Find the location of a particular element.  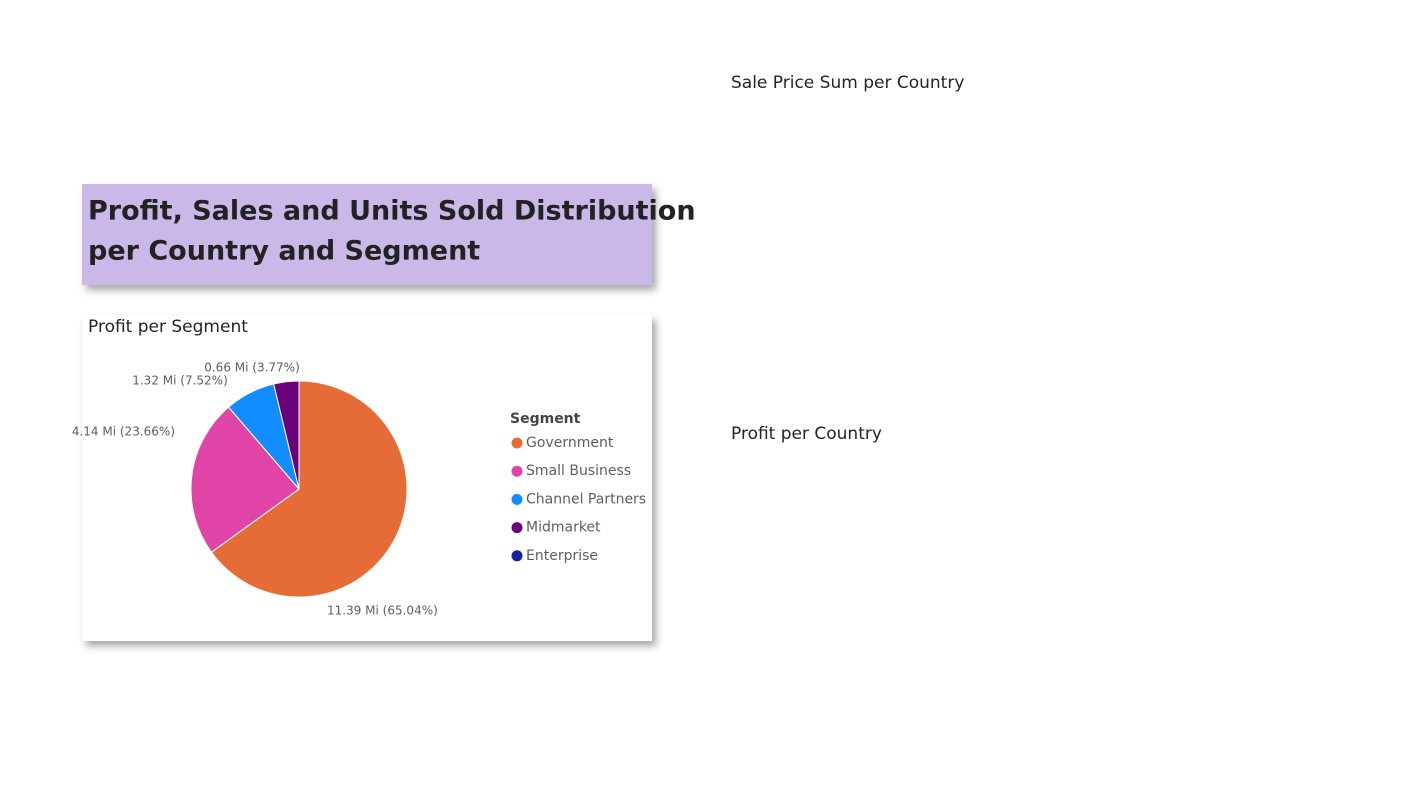

page-title-2: per Country and Segment is located at coordinates (284, 251).